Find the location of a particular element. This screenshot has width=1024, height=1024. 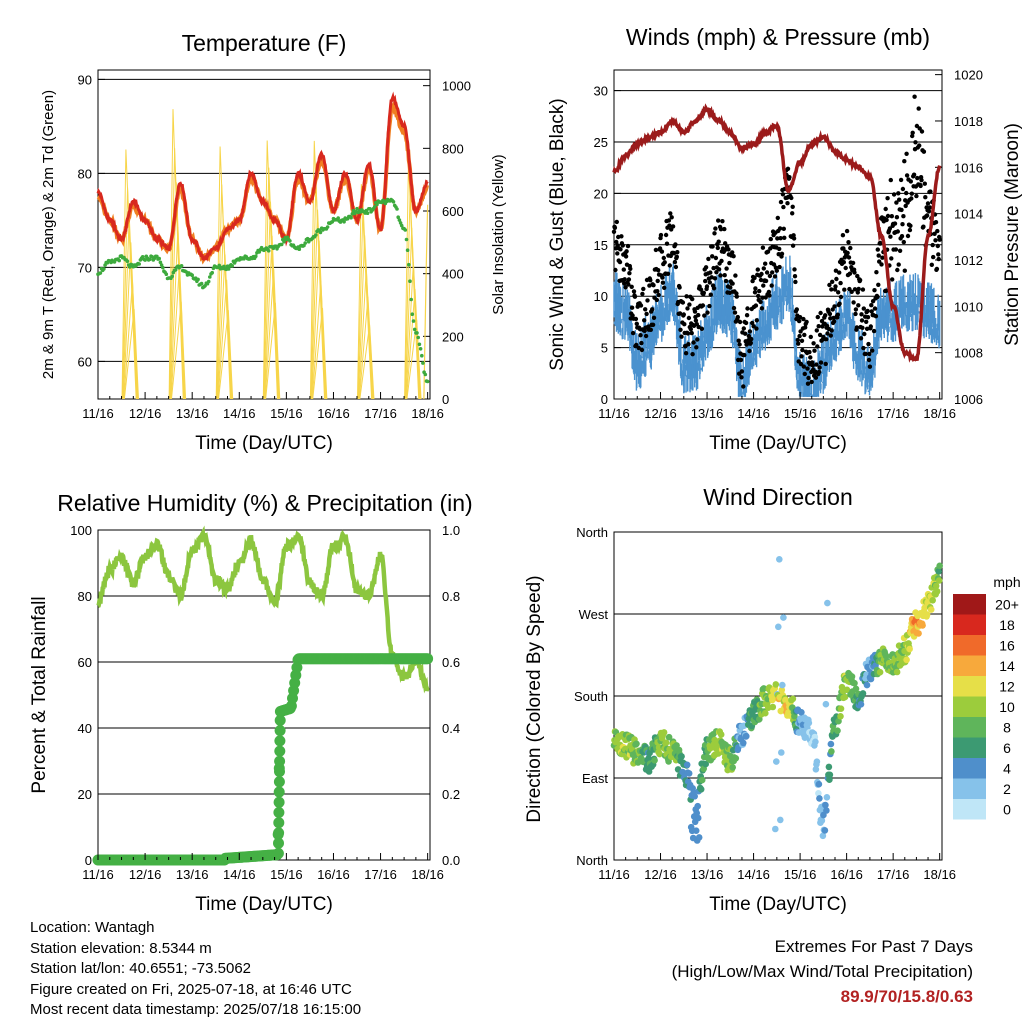

temperature-ylabel-right: Solar Insolation (Yellow) is located at coordinates (498, 234).